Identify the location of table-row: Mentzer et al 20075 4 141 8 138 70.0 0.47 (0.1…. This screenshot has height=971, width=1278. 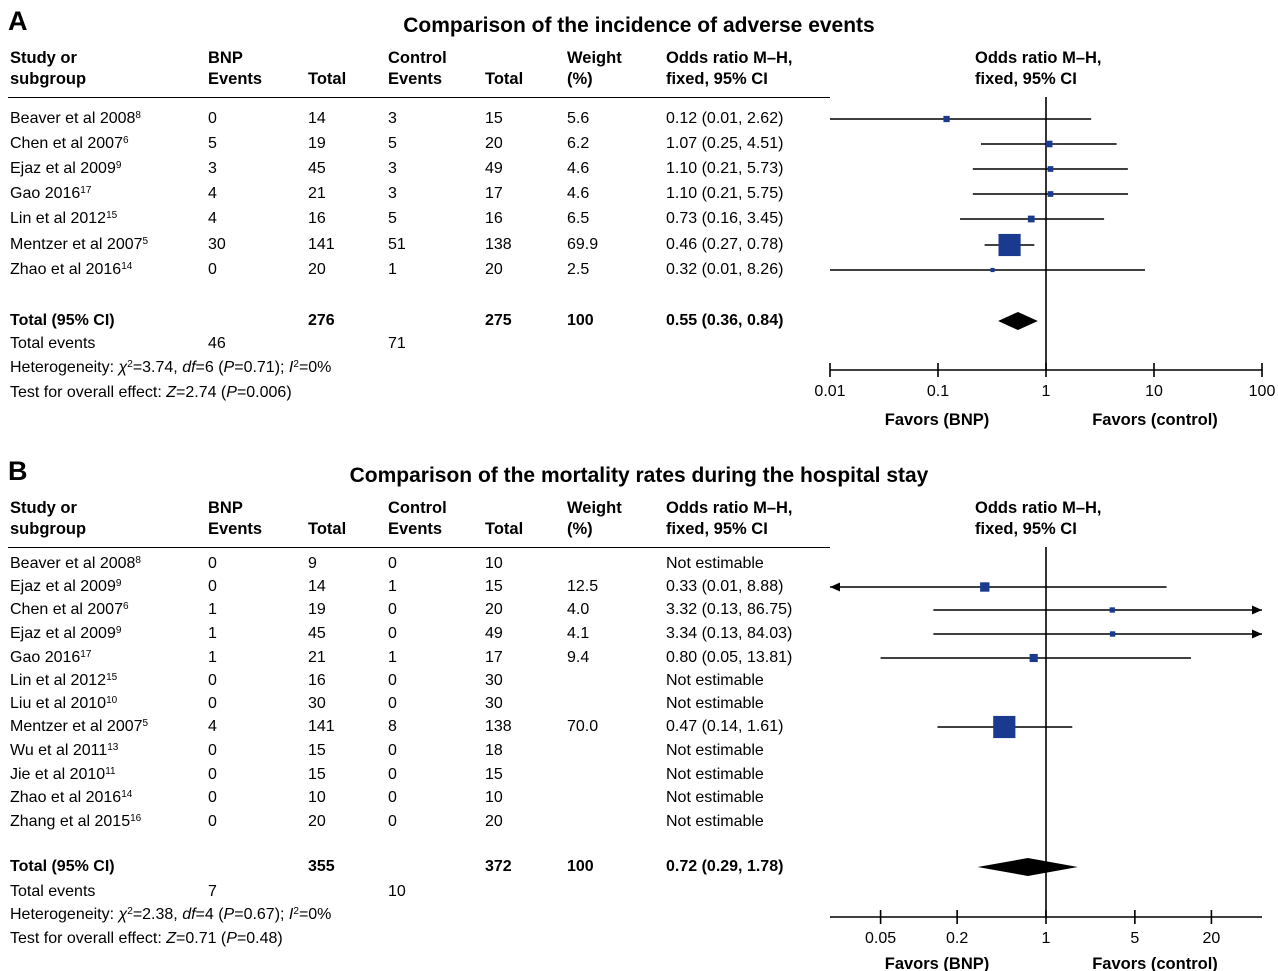
(415, 727).